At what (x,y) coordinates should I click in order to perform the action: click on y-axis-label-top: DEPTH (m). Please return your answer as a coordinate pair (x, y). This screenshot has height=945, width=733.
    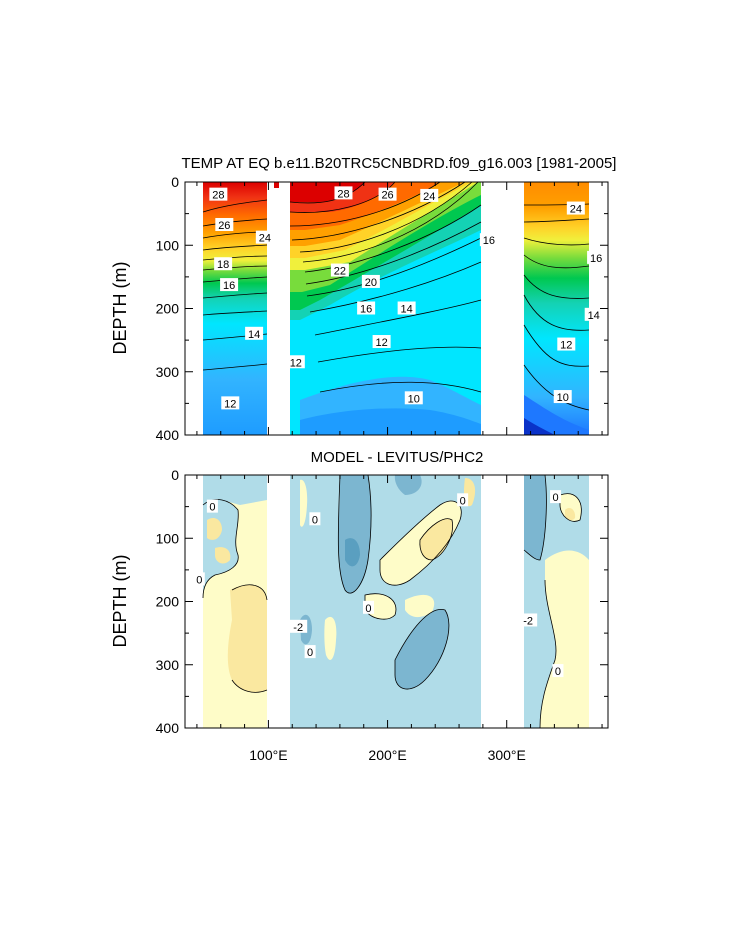
    Looking at the image, I should click on (120, 308).